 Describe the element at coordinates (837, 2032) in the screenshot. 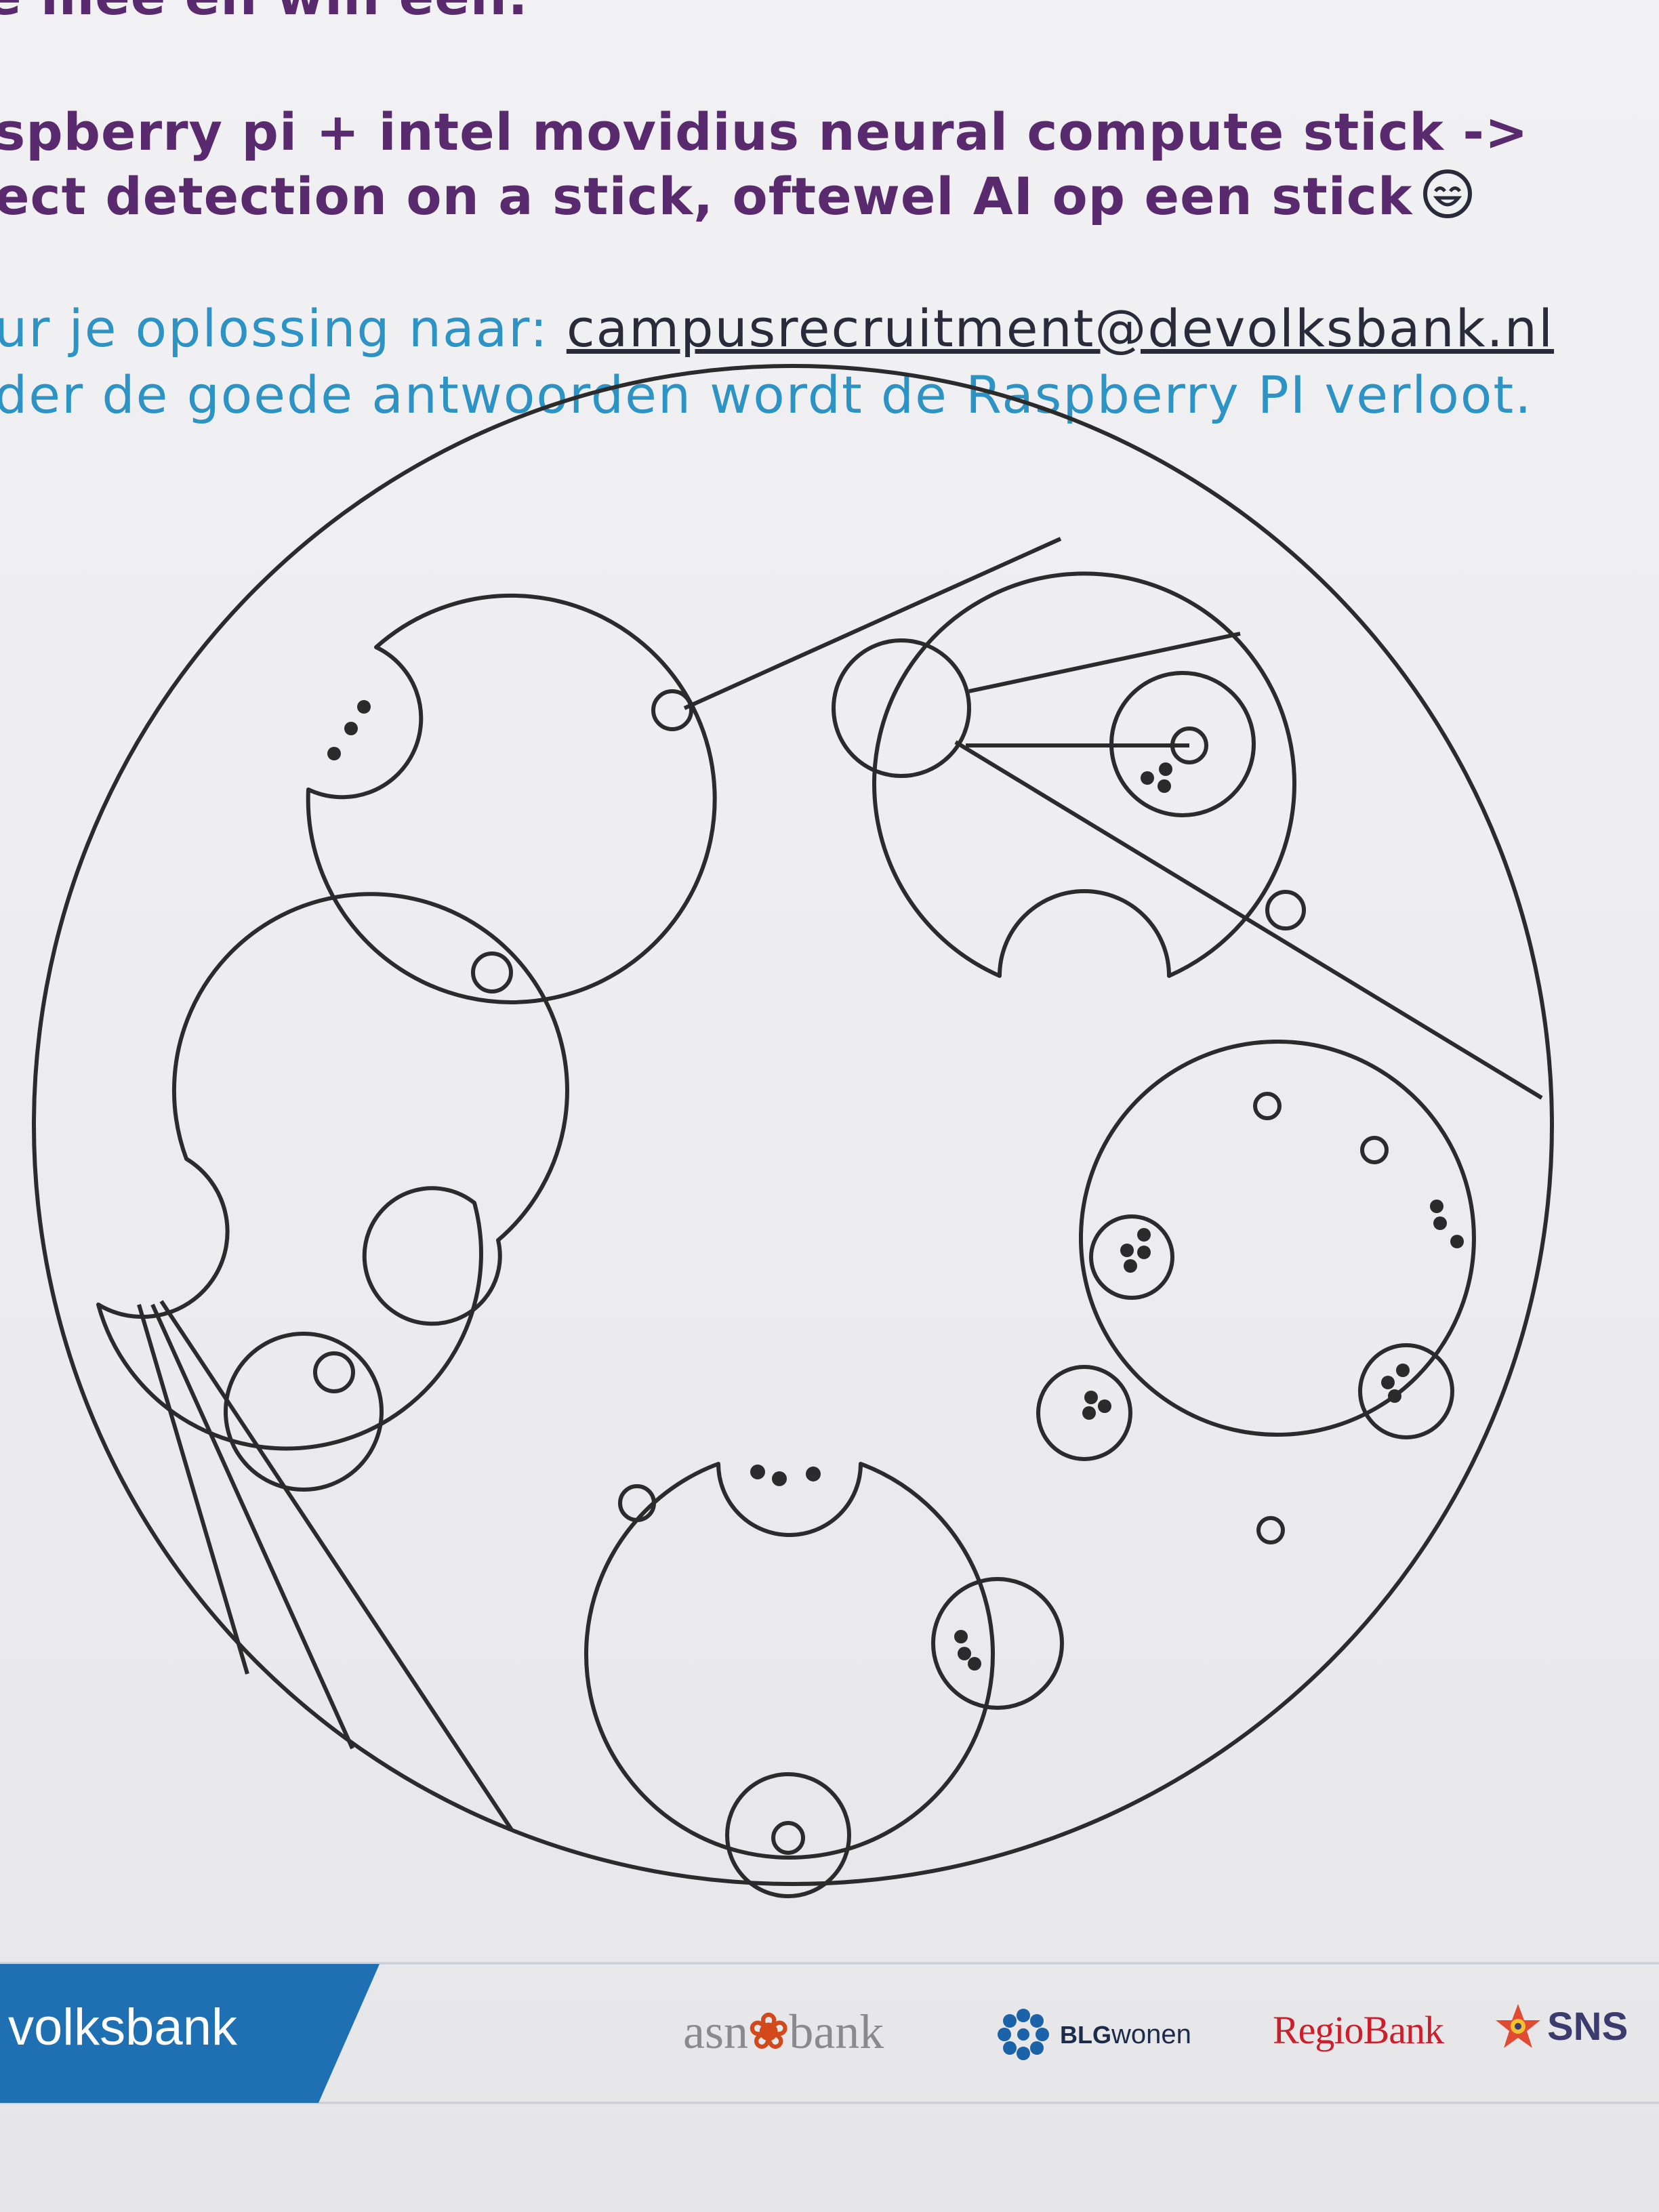

I see `asn-right-text: bank` at that location.